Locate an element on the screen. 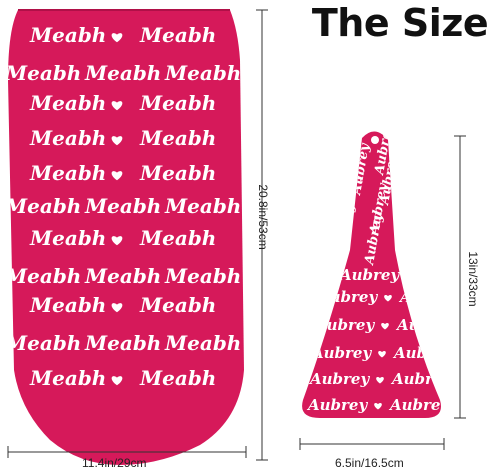 The width and height of the screenshot is (500, 474). sleep-sack-width-label: 11.4in/29cm is located at coordinates (114, 463).